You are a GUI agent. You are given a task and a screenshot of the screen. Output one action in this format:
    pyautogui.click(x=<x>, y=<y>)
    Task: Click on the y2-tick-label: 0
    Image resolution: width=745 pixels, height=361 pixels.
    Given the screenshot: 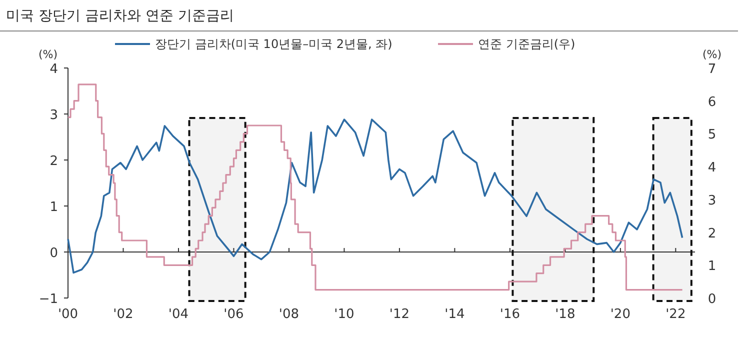 What is the action you would take?
    pyautogui.click(x=712, y=299)
    